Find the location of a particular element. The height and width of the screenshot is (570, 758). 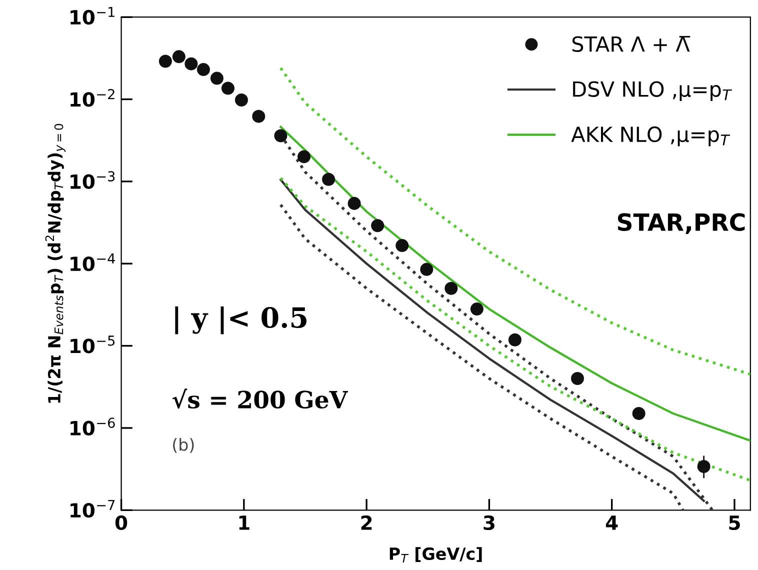

y-tick-label: 10$^{−1}$ is located at coordinates (92, 15).